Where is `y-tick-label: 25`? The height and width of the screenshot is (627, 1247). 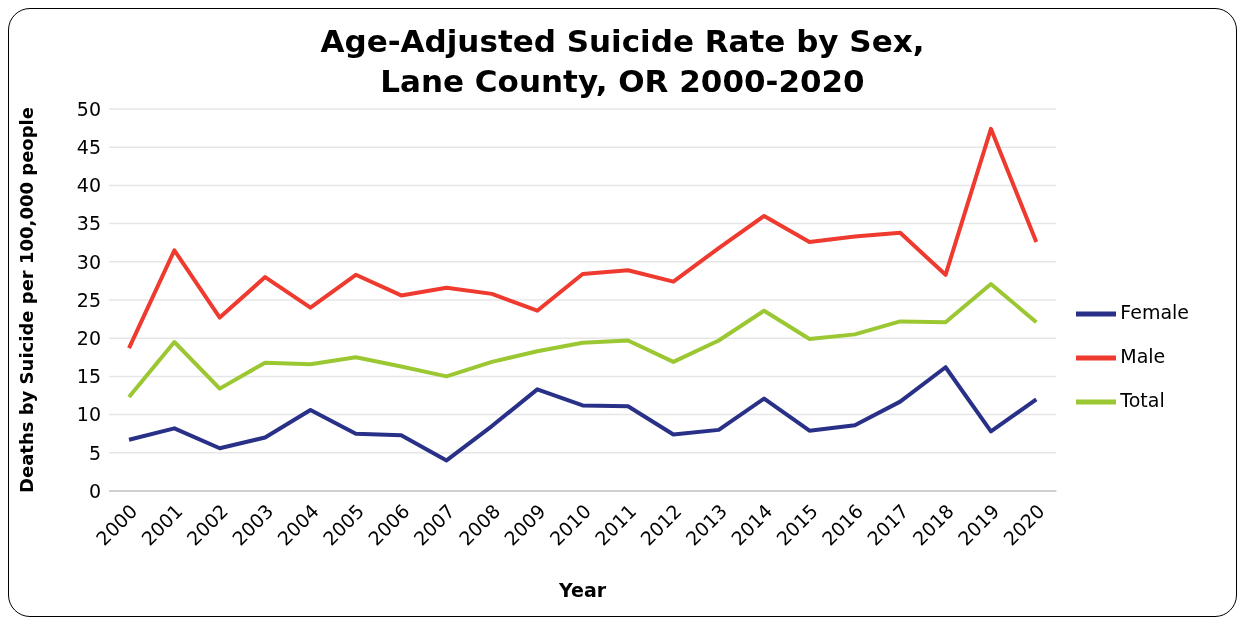
y-tick-label: 25 is located at coordinates (88, 299).